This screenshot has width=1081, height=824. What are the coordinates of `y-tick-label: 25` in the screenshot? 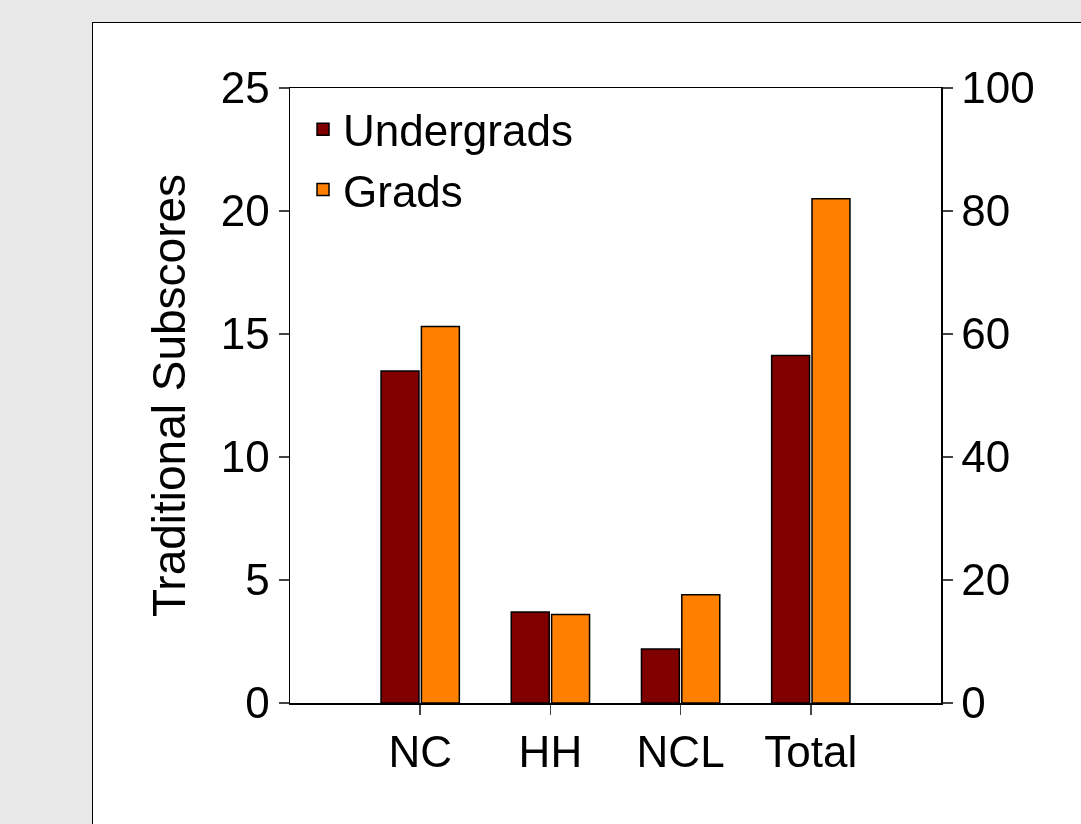 It's located at (245, 88).